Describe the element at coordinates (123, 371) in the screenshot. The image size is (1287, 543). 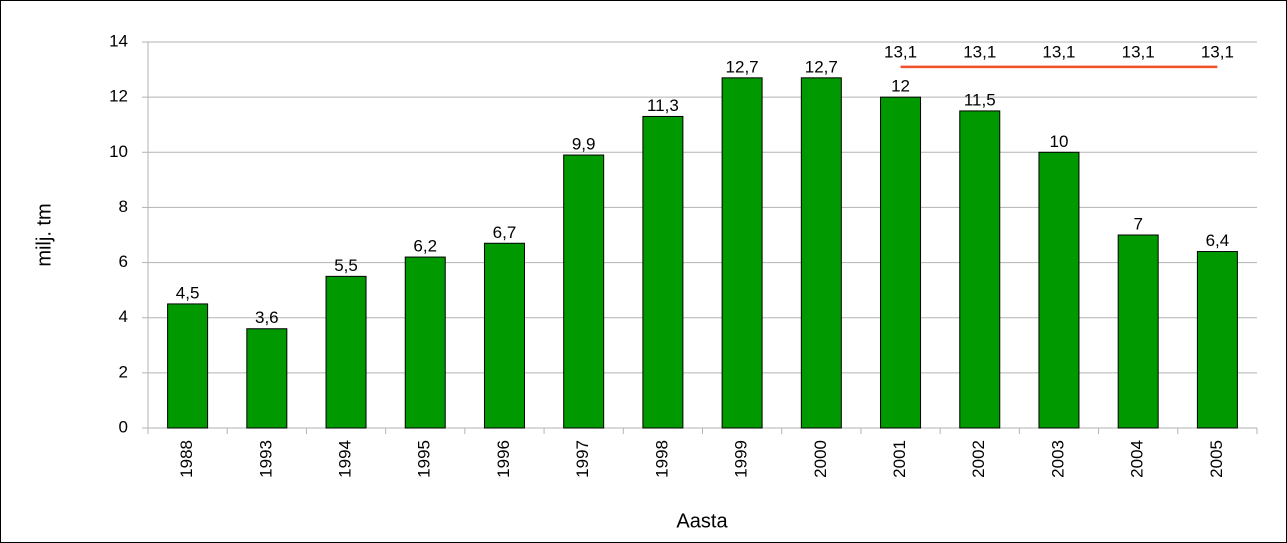
I see `y-tick-label: 2` at that location.